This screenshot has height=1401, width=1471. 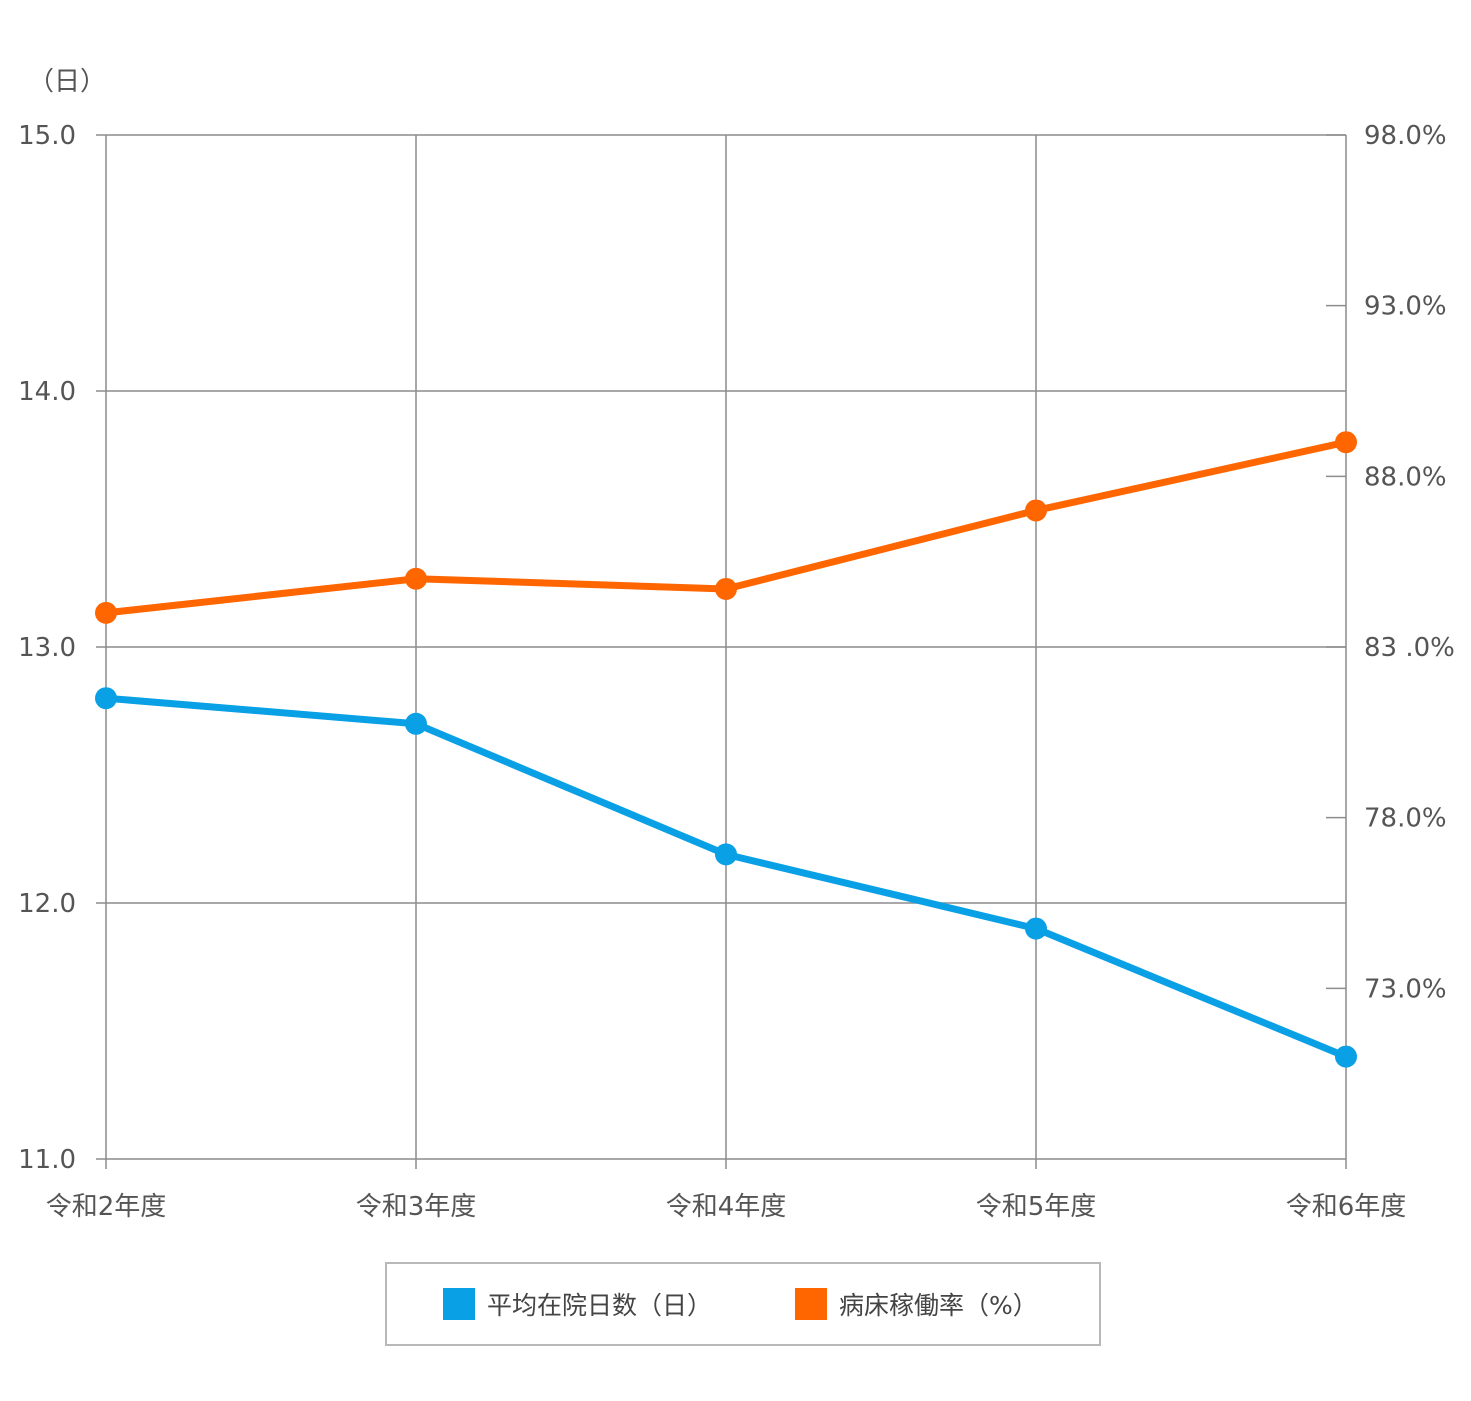 I want to click on left-axis-tick-label: 14.0, so click(x=47, y=392).